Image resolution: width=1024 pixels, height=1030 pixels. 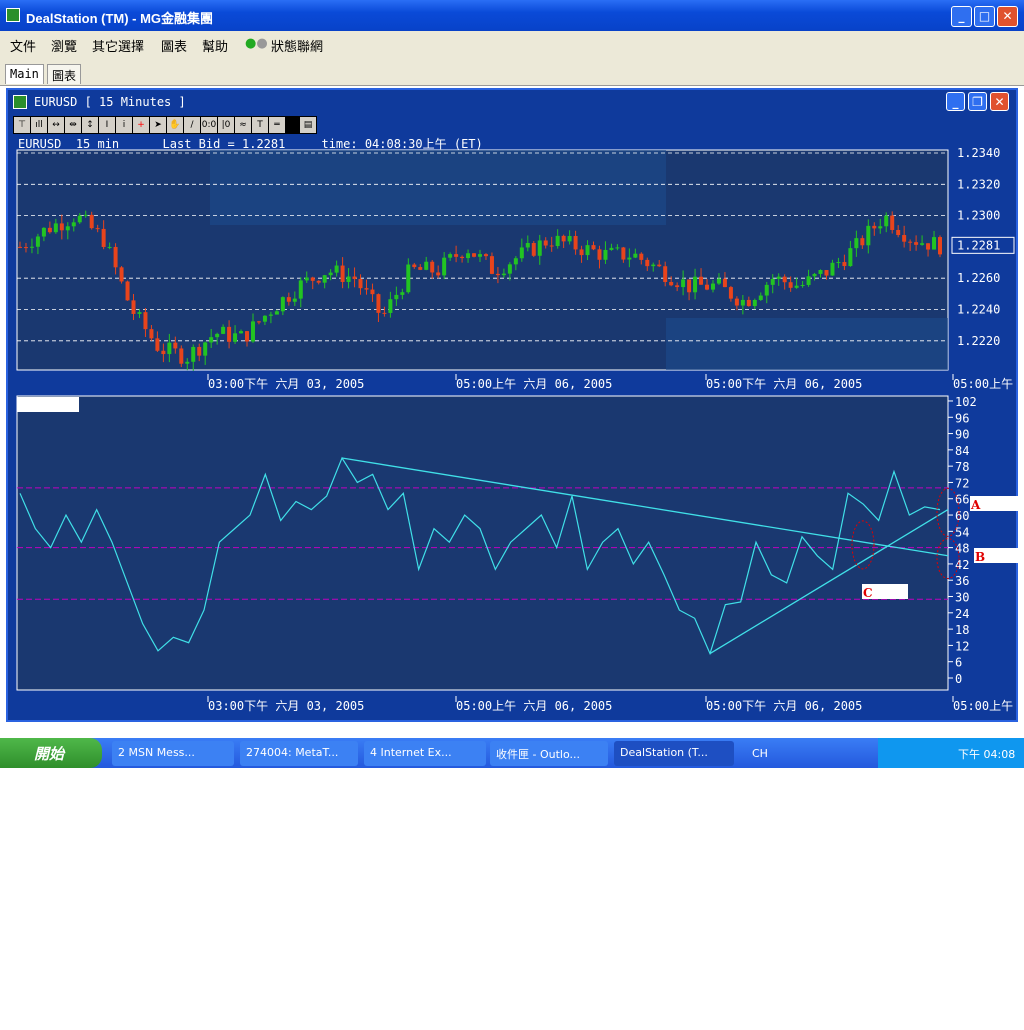 I want to click on chart-minimize-button: _, so click(x=955, y=101).